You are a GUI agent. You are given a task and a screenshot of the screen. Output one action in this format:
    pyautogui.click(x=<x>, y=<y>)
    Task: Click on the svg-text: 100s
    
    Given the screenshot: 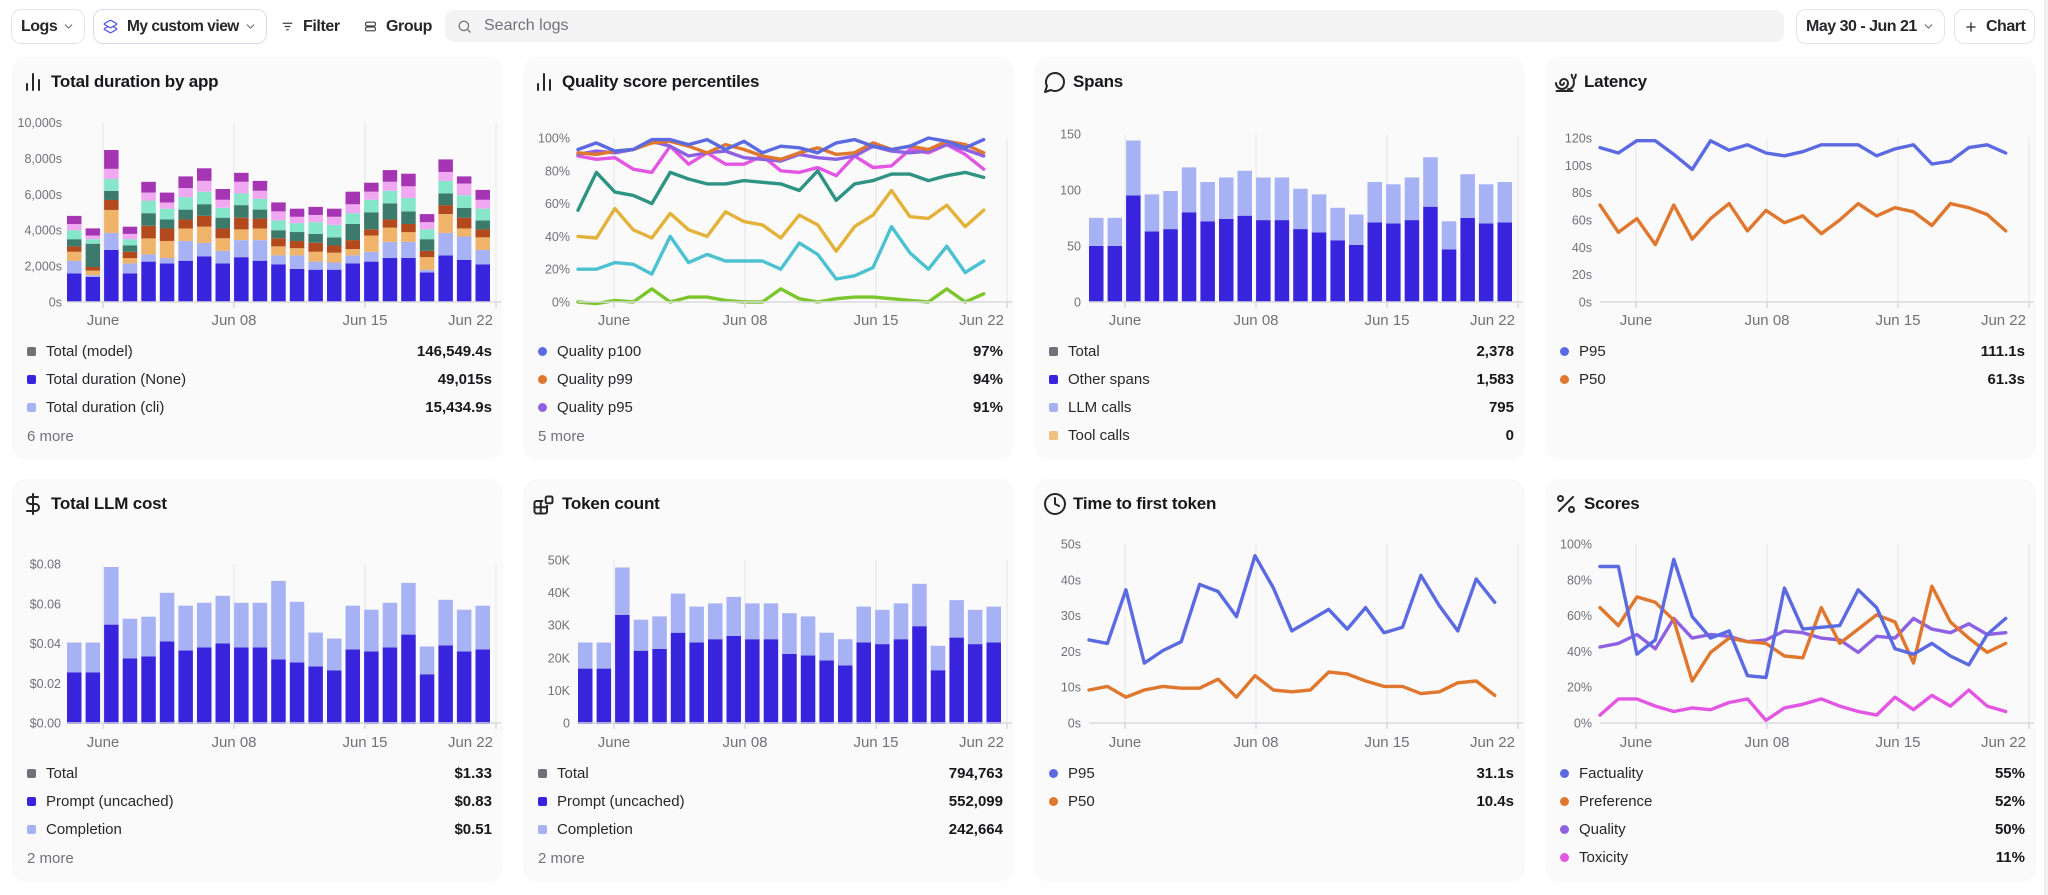 What is the action you would take?
    pyautogui.click(x=1578, y=166)
    